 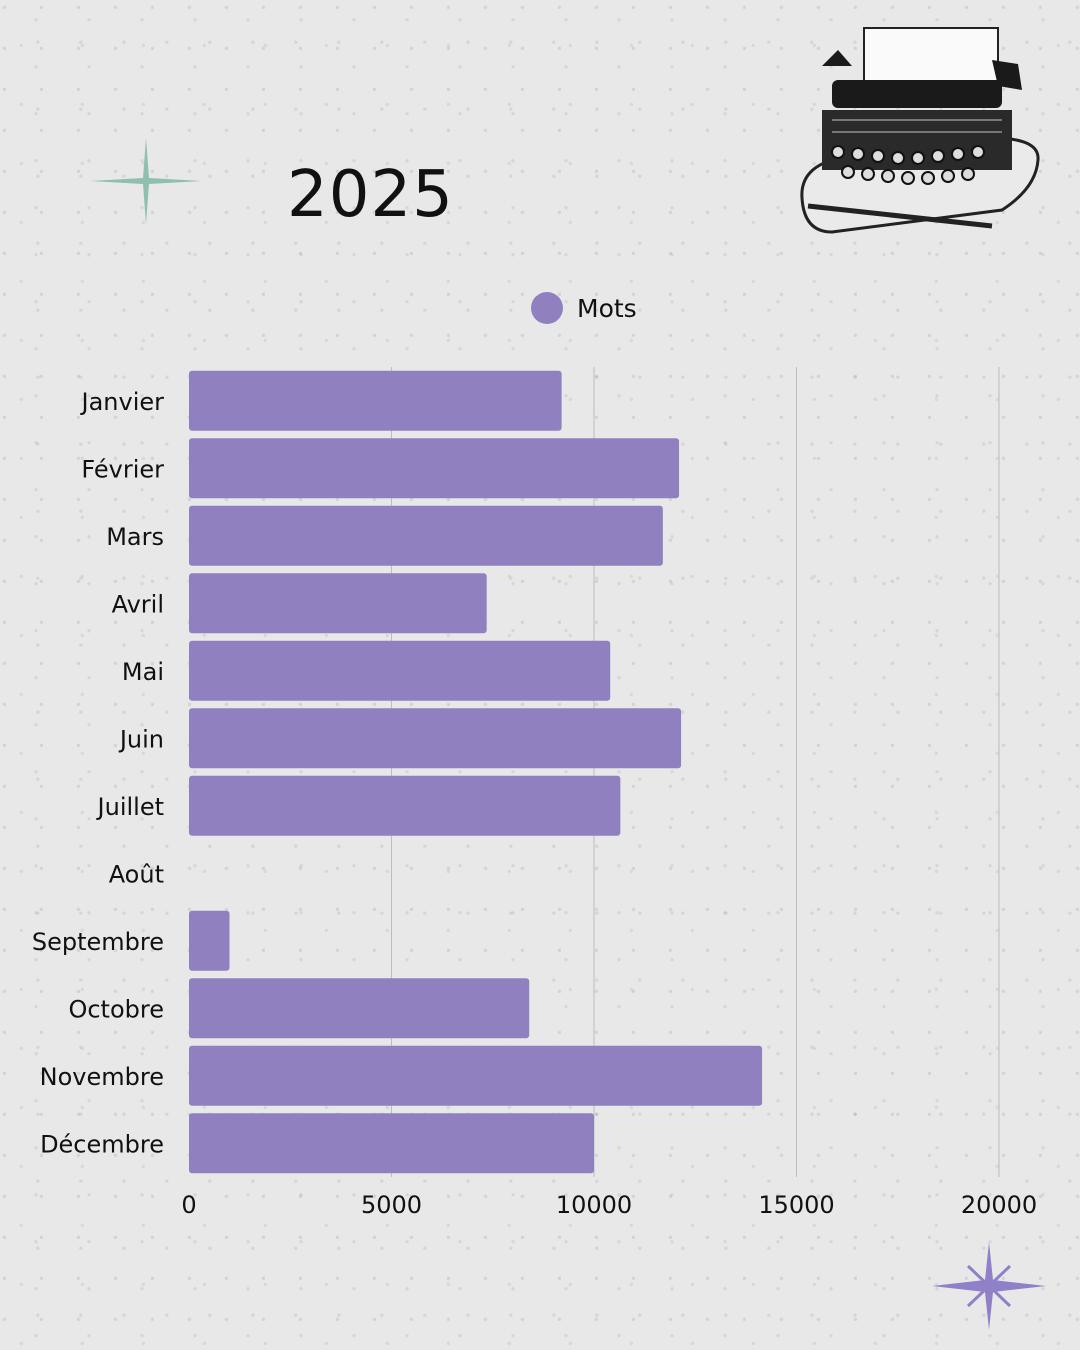 I want to click on x-tick-label: 0, so click(x=188, y=1205).